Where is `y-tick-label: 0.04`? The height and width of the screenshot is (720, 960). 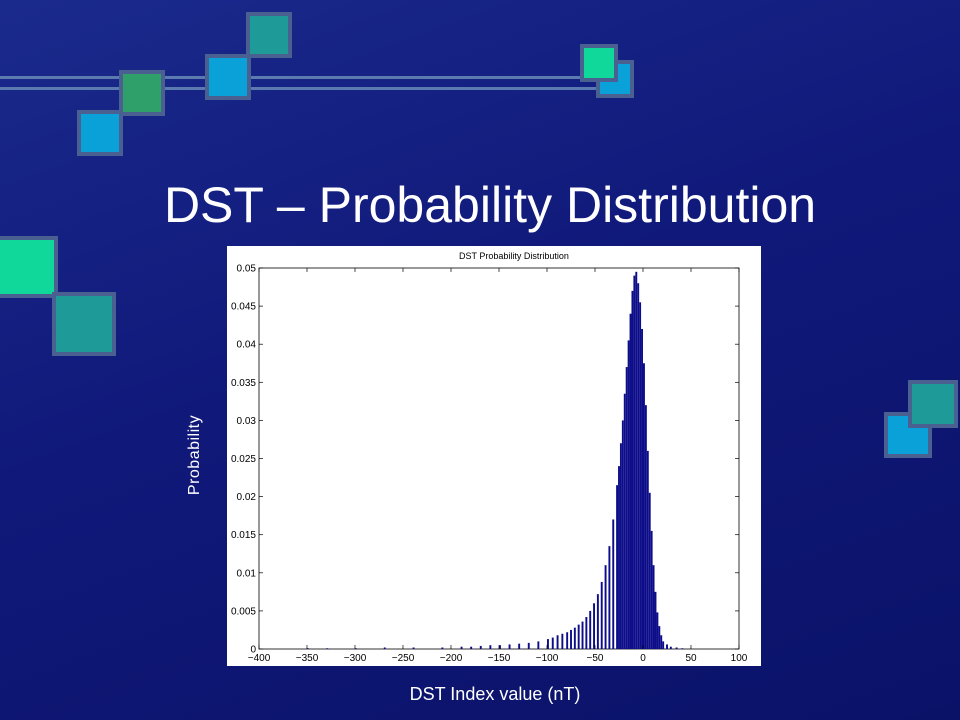
y-tick-label: 0.04 is located at coordinates (247, 345).